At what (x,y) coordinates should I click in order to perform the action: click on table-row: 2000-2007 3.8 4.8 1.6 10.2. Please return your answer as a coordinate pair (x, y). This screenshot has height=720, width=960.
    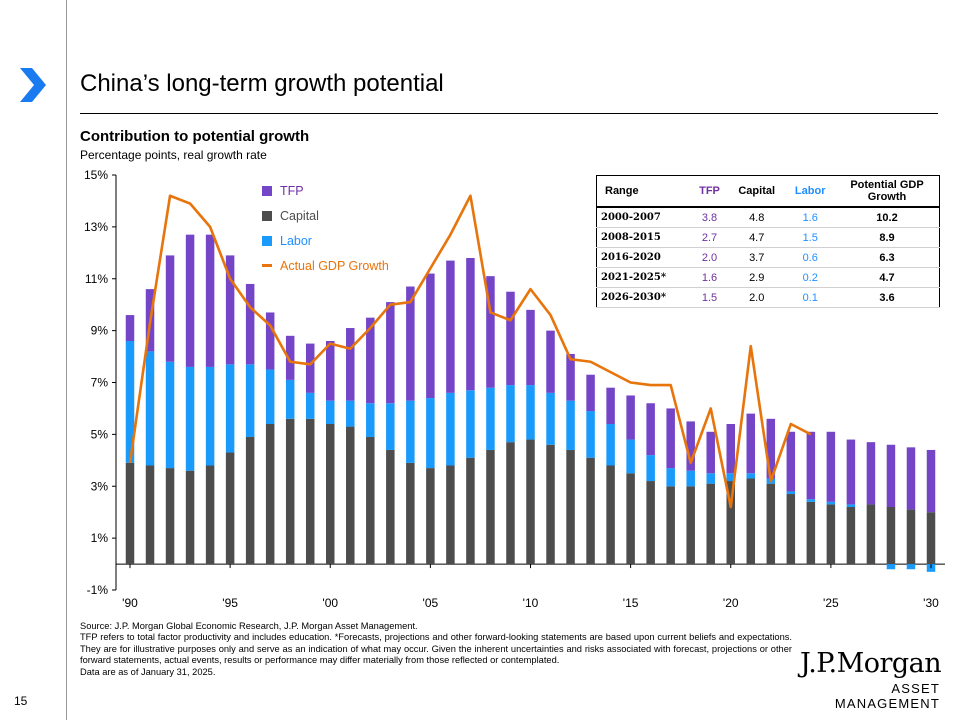
    Looking at the image, I should click on (768, 217).